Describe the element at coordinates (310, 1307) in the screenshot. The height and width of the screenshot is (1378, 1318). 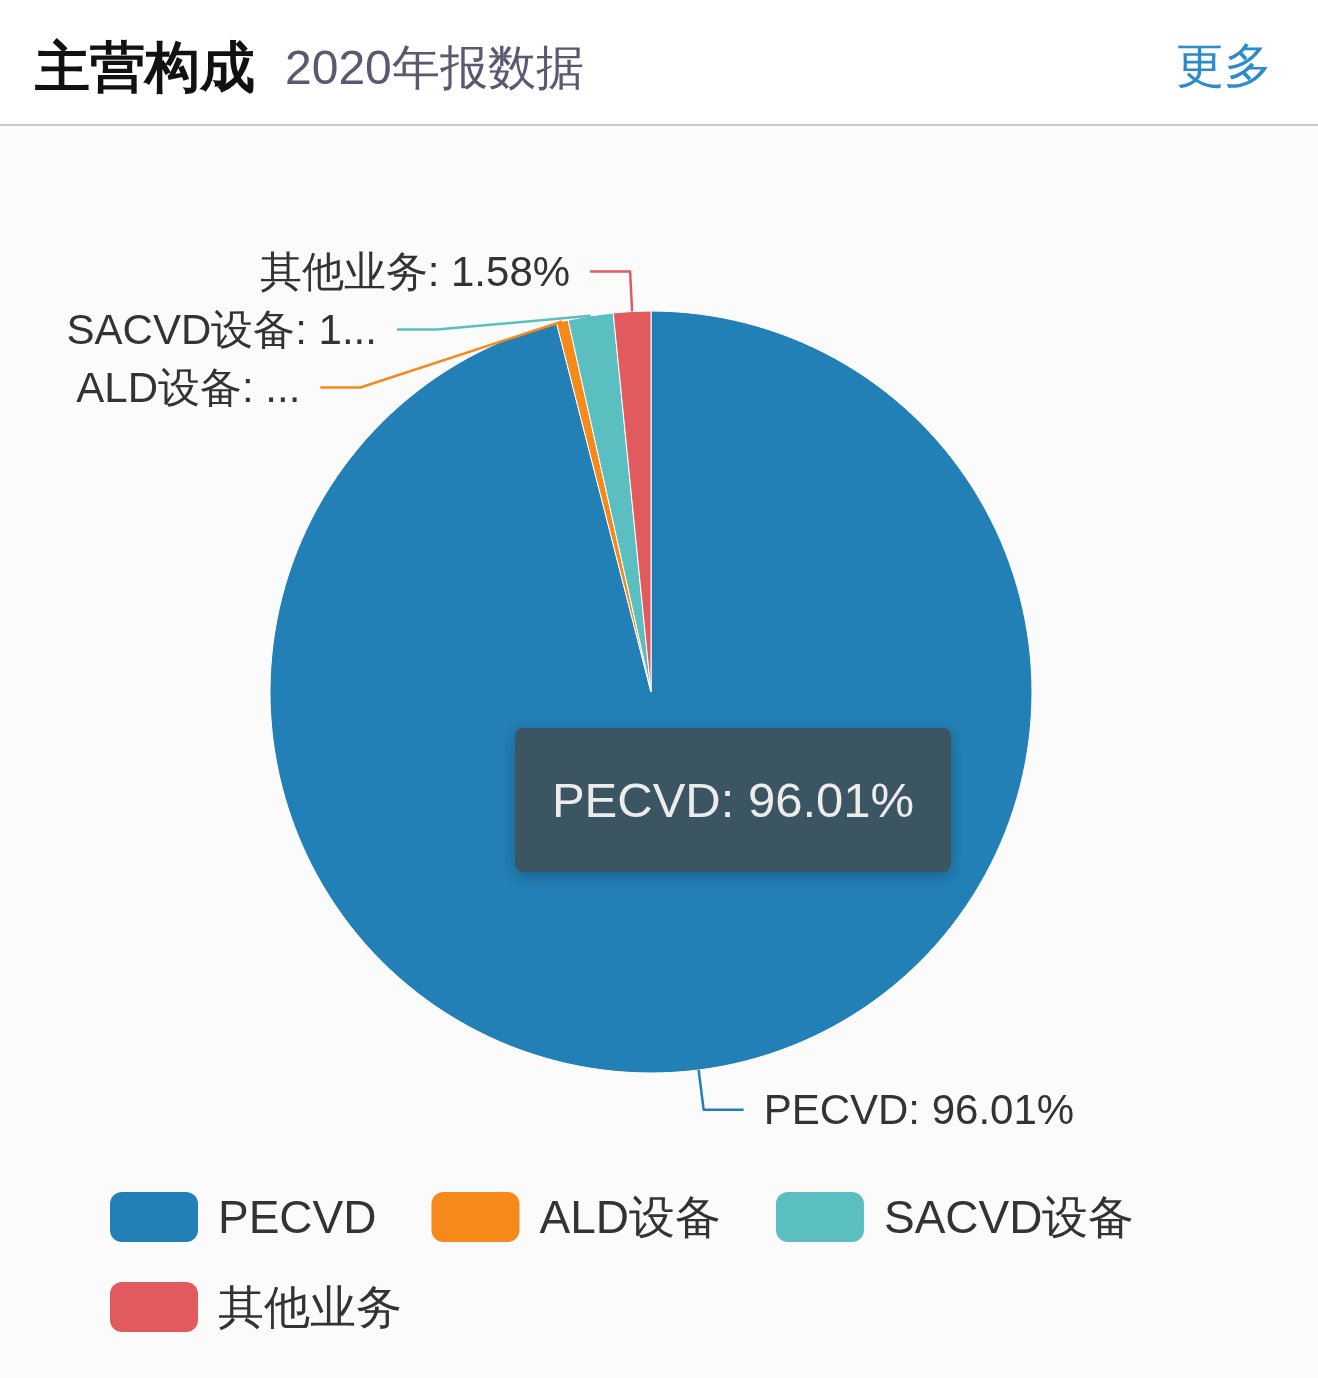
I see `legend-label: 其他业务` at that location.